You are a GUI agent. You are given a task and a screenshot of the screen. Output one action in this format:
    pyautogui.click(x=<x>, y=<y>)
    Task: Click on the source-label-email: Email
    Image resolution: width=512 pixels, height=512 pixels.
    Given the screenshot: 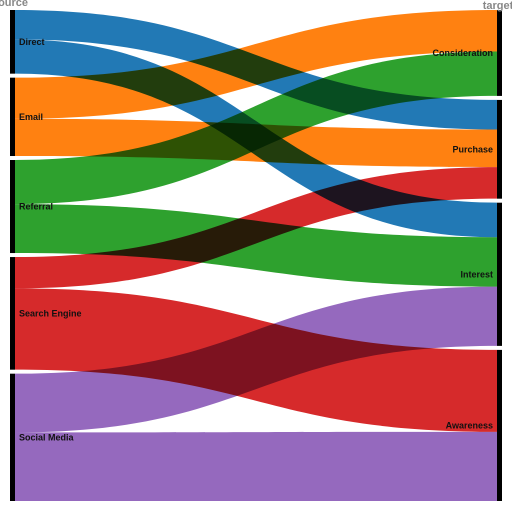 What is the action you would take?
    pyautogui.click(x=31, y=117)
    